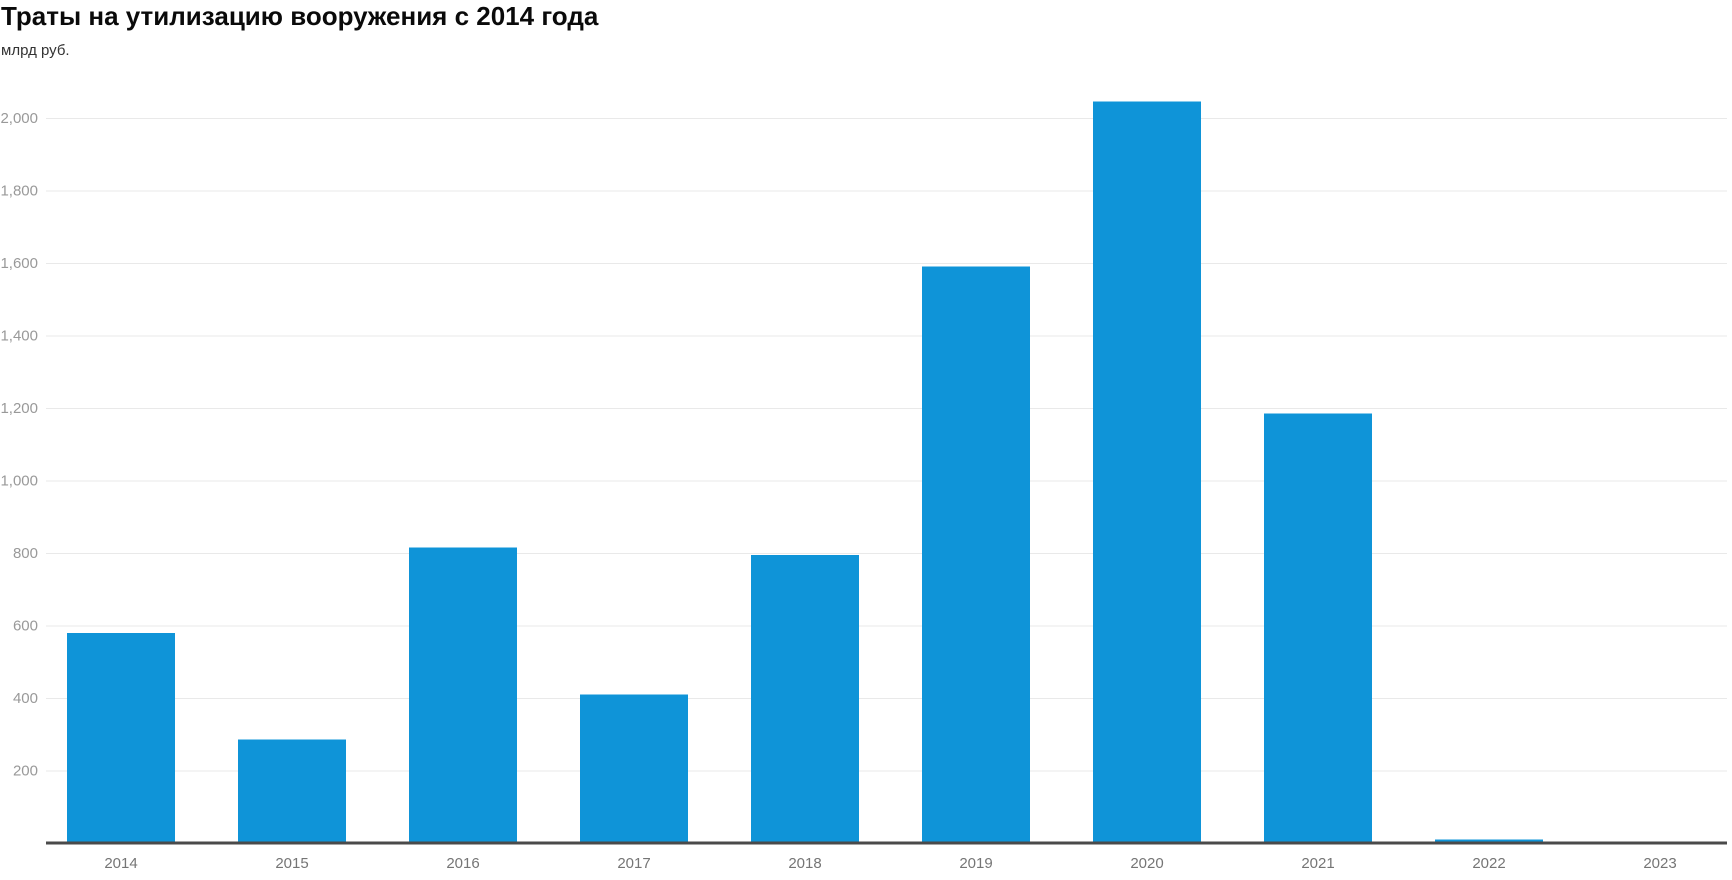  Describe the element at coordinates (1488, 863) in the screenshot. I see `x-tick-label: 2022` at that location.